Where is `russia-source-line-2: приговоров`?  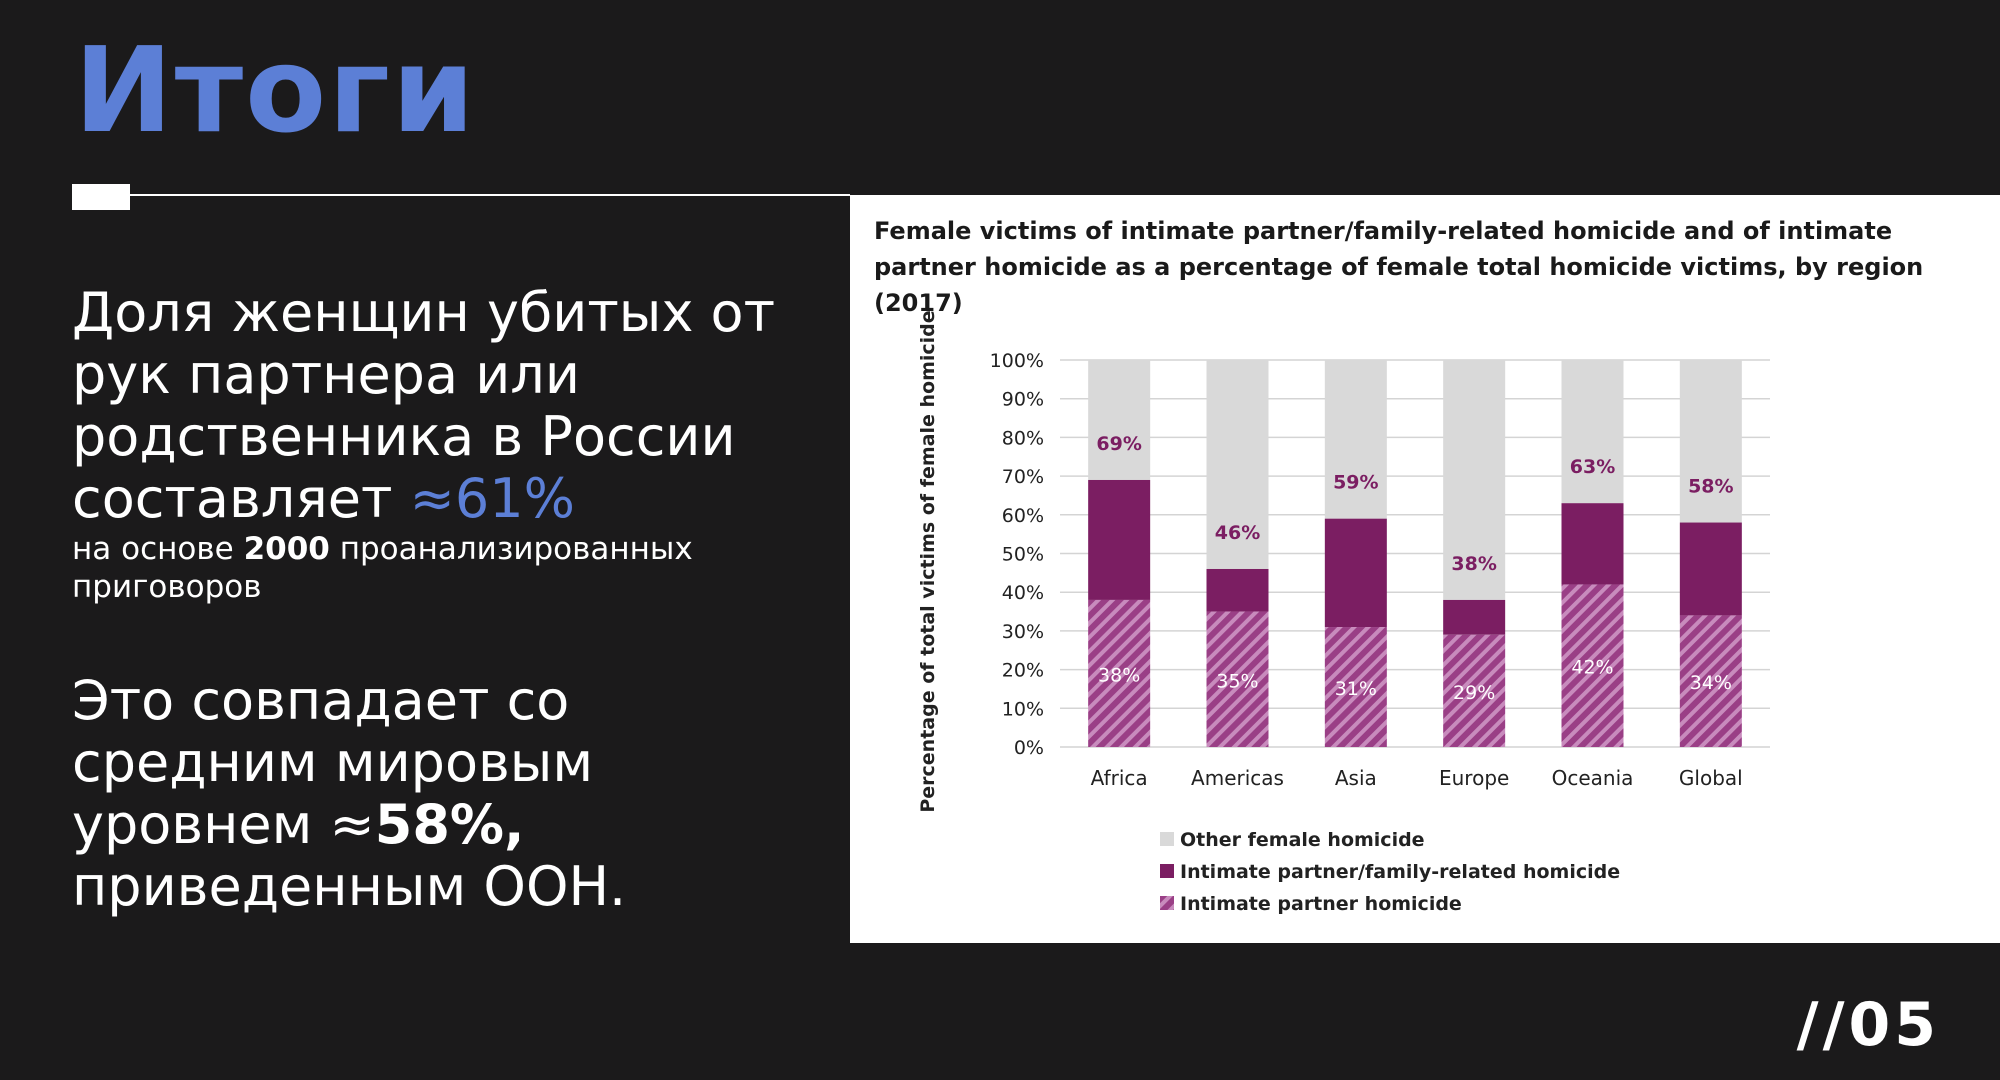
russia-source-line-2: приговоров is located at coordinates (167, 587).